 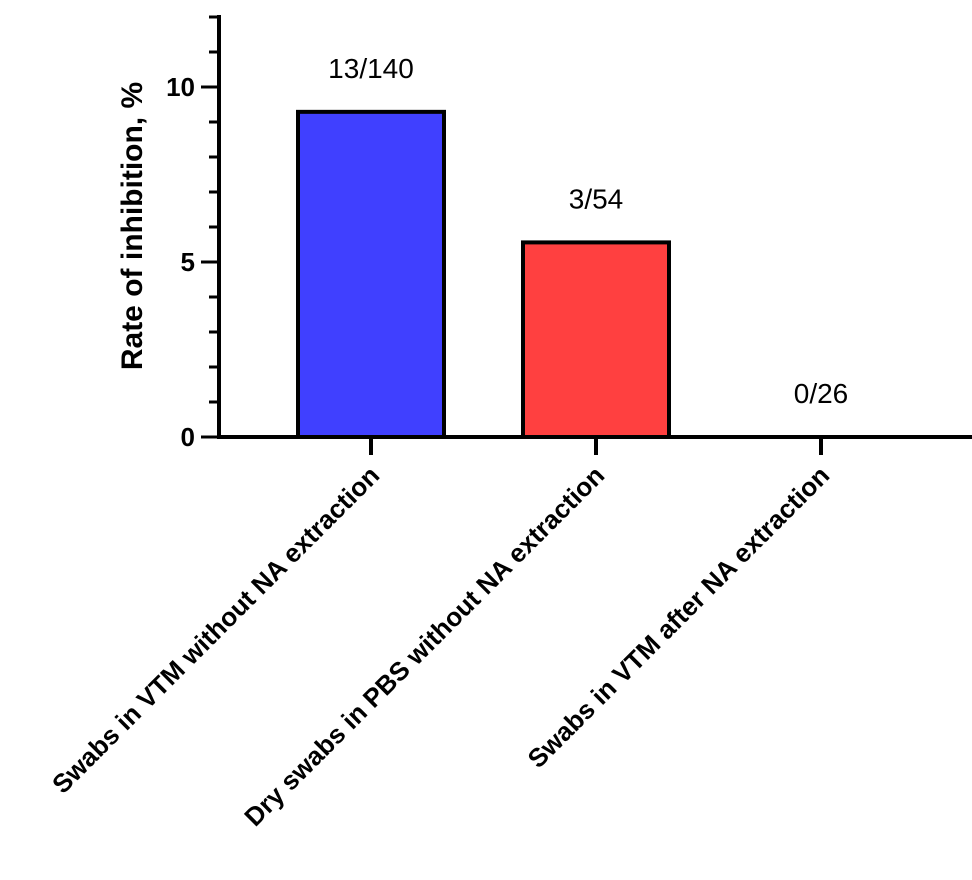 What do you see at coordinates (188, 437) in the screenshot?
I see `y-tick-label: 0` at bounding box center [188, 437].